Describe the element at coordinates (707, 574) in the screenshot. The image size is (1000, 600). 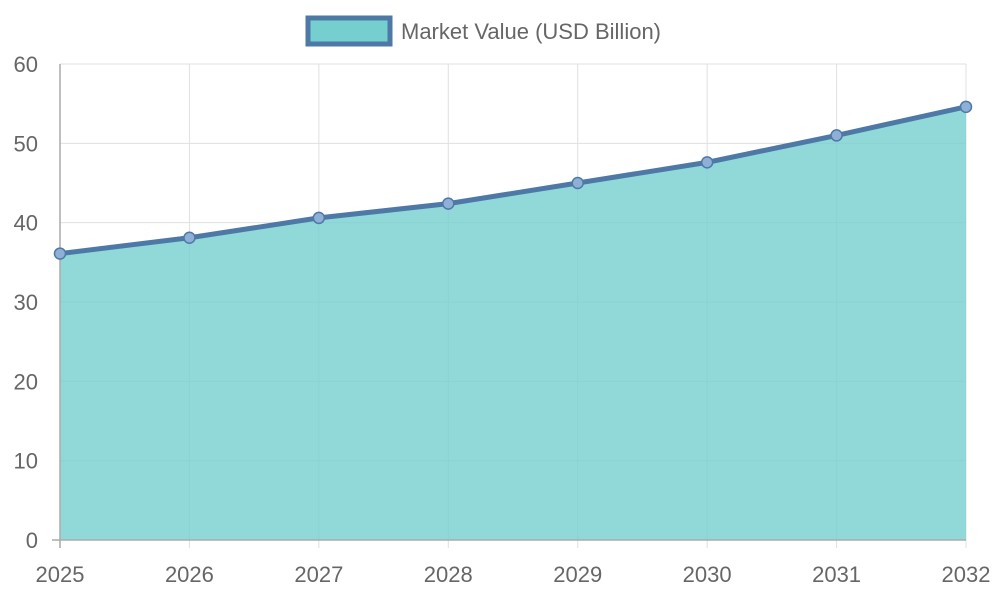
I see `x-tick-label: 2030` at that location.